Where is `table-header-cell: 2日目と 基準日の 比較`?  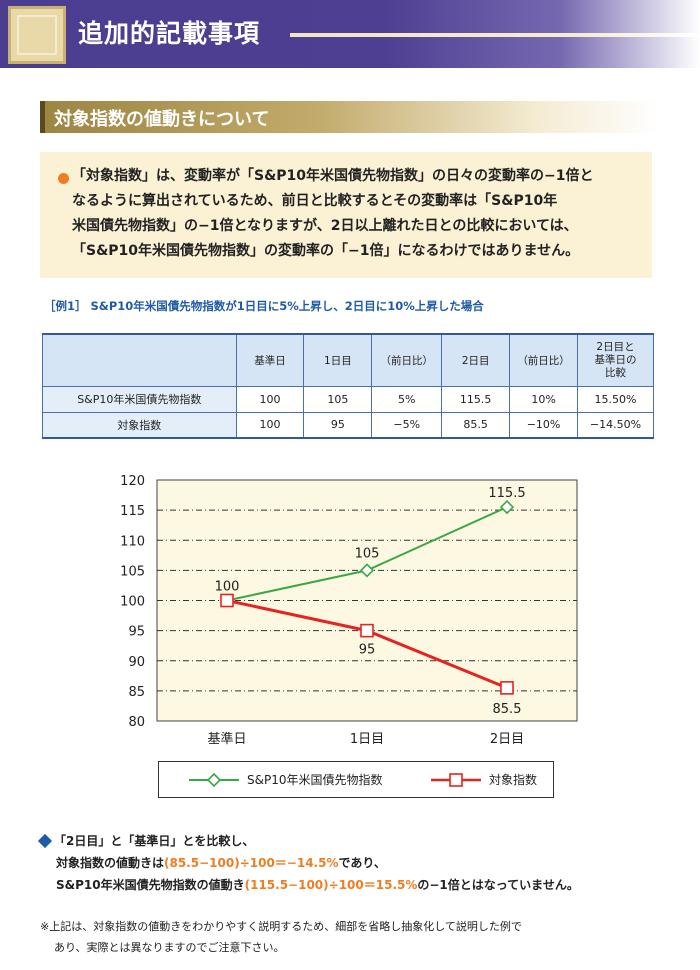
table-header-cell: 2日目と 基準日の 比較 is located at coordinates (615, 360).